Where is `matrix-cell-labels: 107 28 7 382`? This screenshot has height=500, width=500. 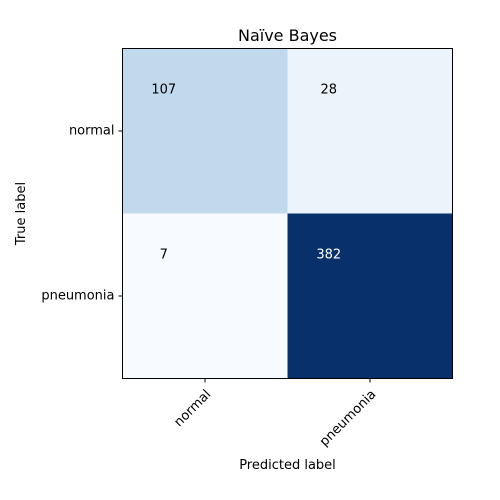 matrix-cell-labels: 107 28 7 382 is located at coordinates (246, 172).